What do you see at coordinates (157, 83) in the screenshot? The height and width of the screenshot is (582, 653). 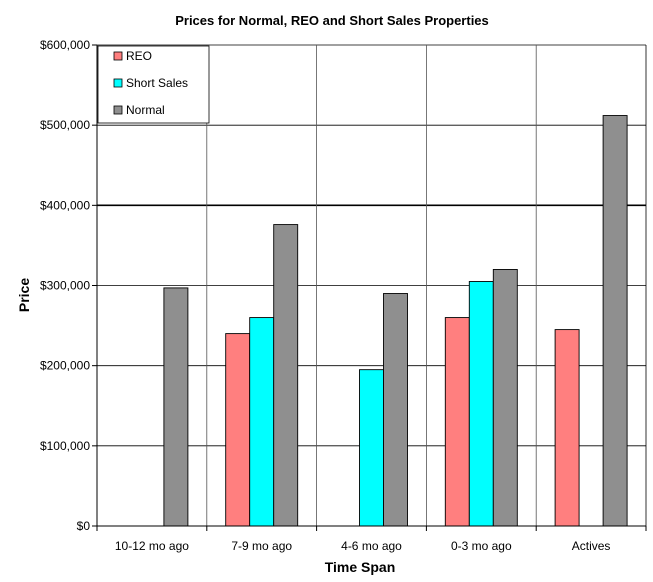 I see `legend-label: Short Sales` at bounding box center [157, 83].